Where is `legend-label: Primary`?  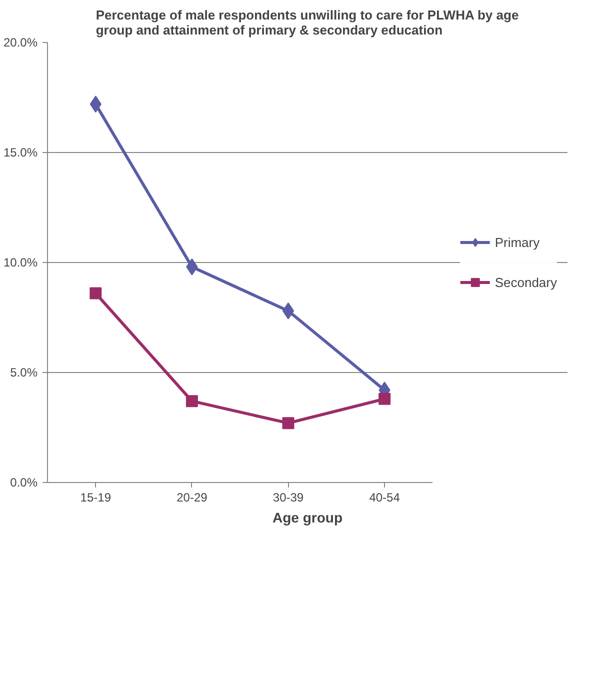
legend-label: Primary is located at coordinates (517, 242).